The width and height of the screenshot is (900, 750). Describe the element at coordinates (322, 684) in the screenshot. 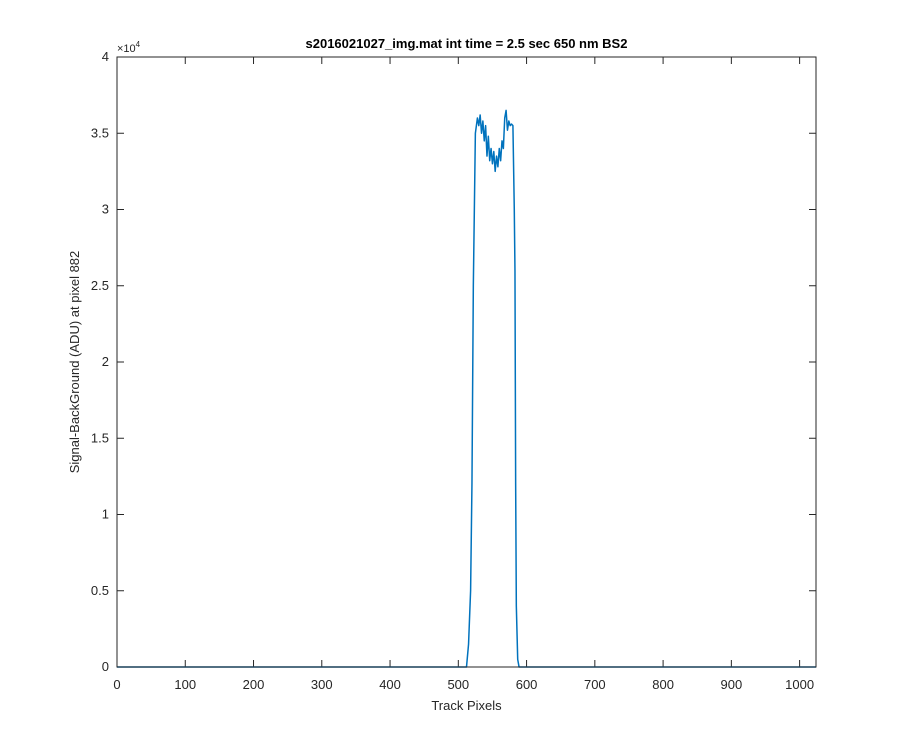

I see `x-tick-label: 300` at that location.